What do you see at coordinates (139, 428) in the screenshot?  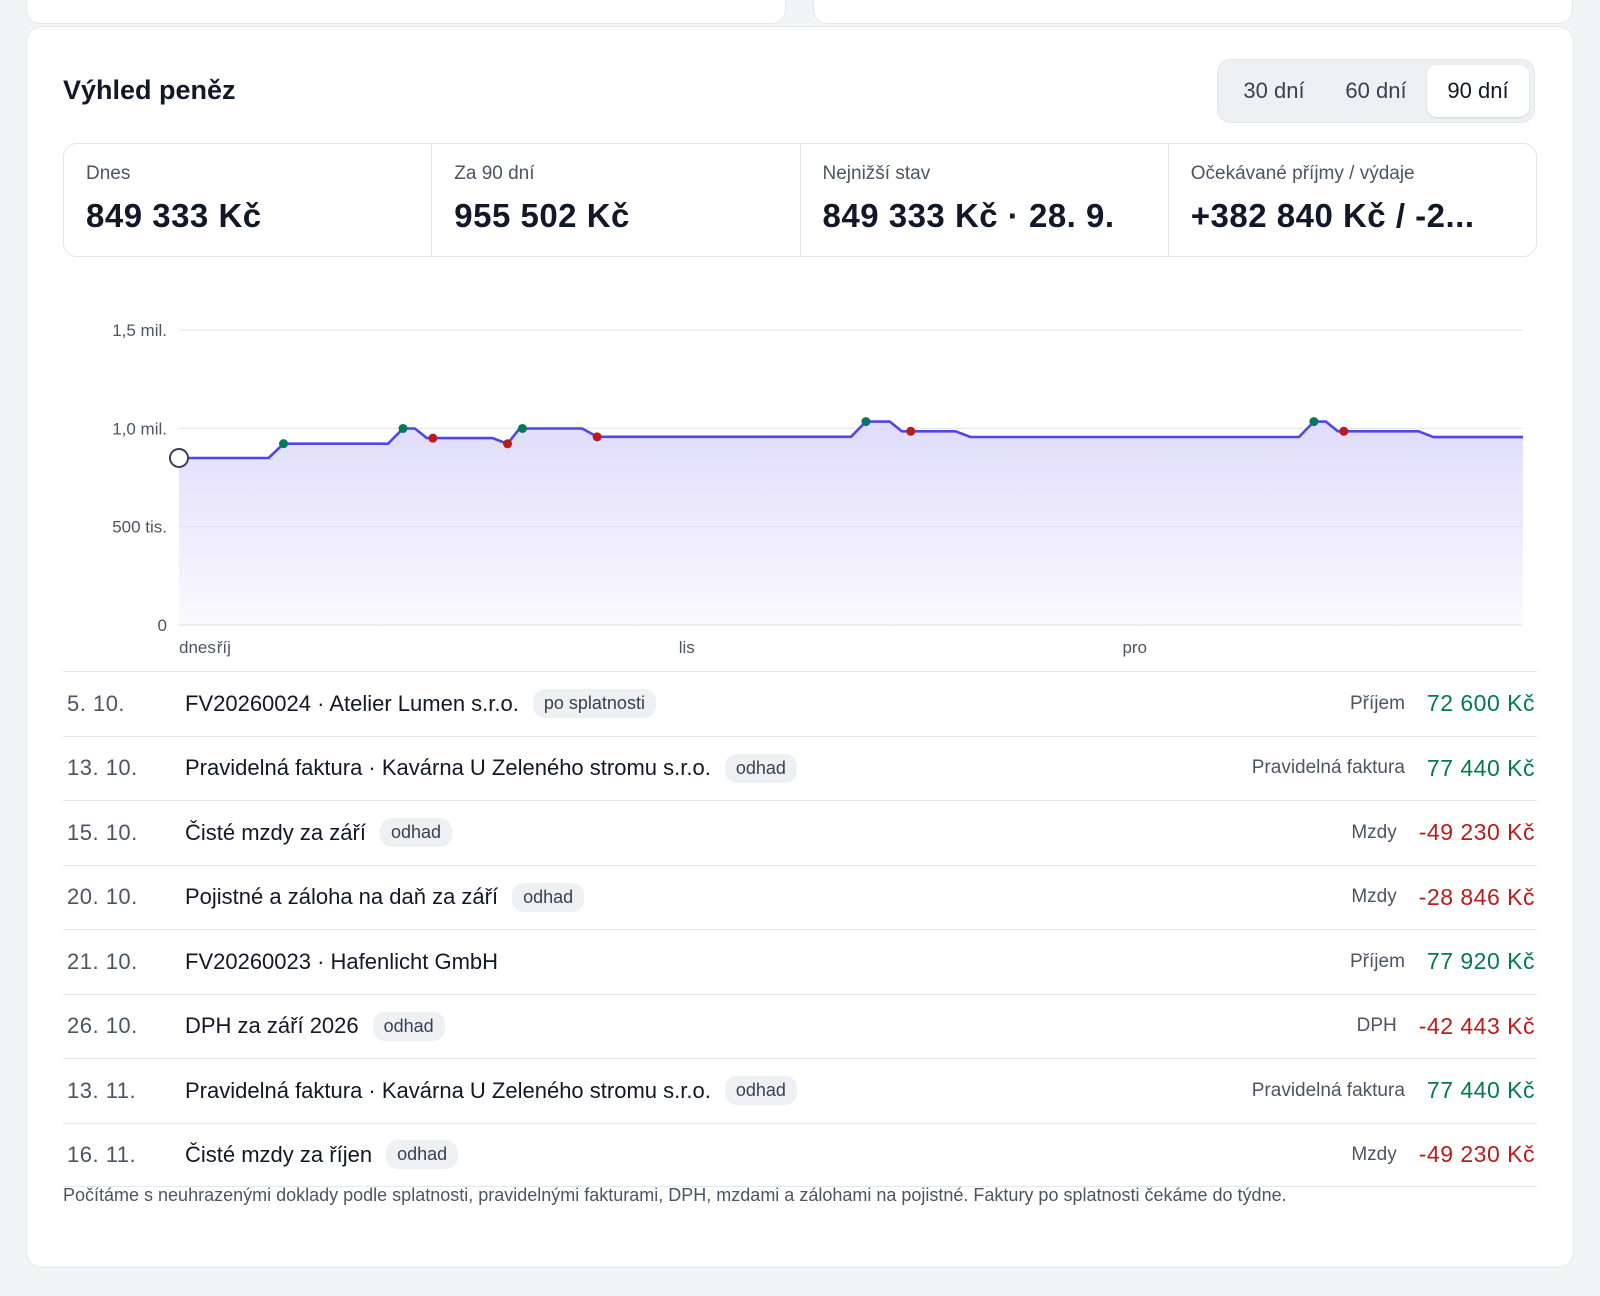 I see `y-tick-label: 1,0 mil.` at bounding box center [139, 428].